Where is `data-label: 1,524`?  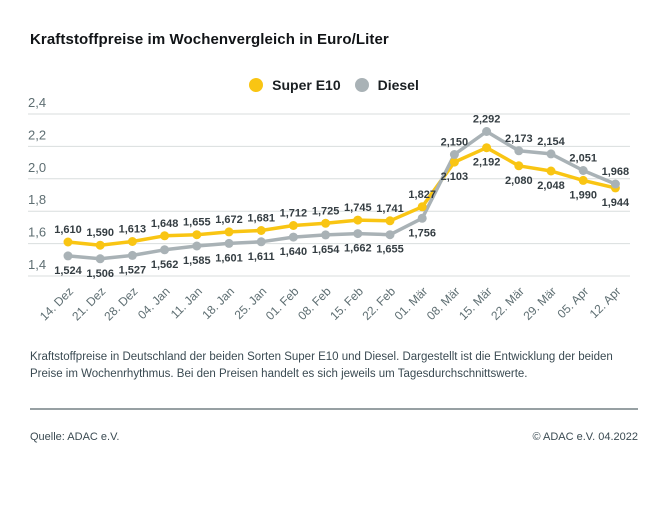
data-label: 1,524 is located at coordinates (68, 271).